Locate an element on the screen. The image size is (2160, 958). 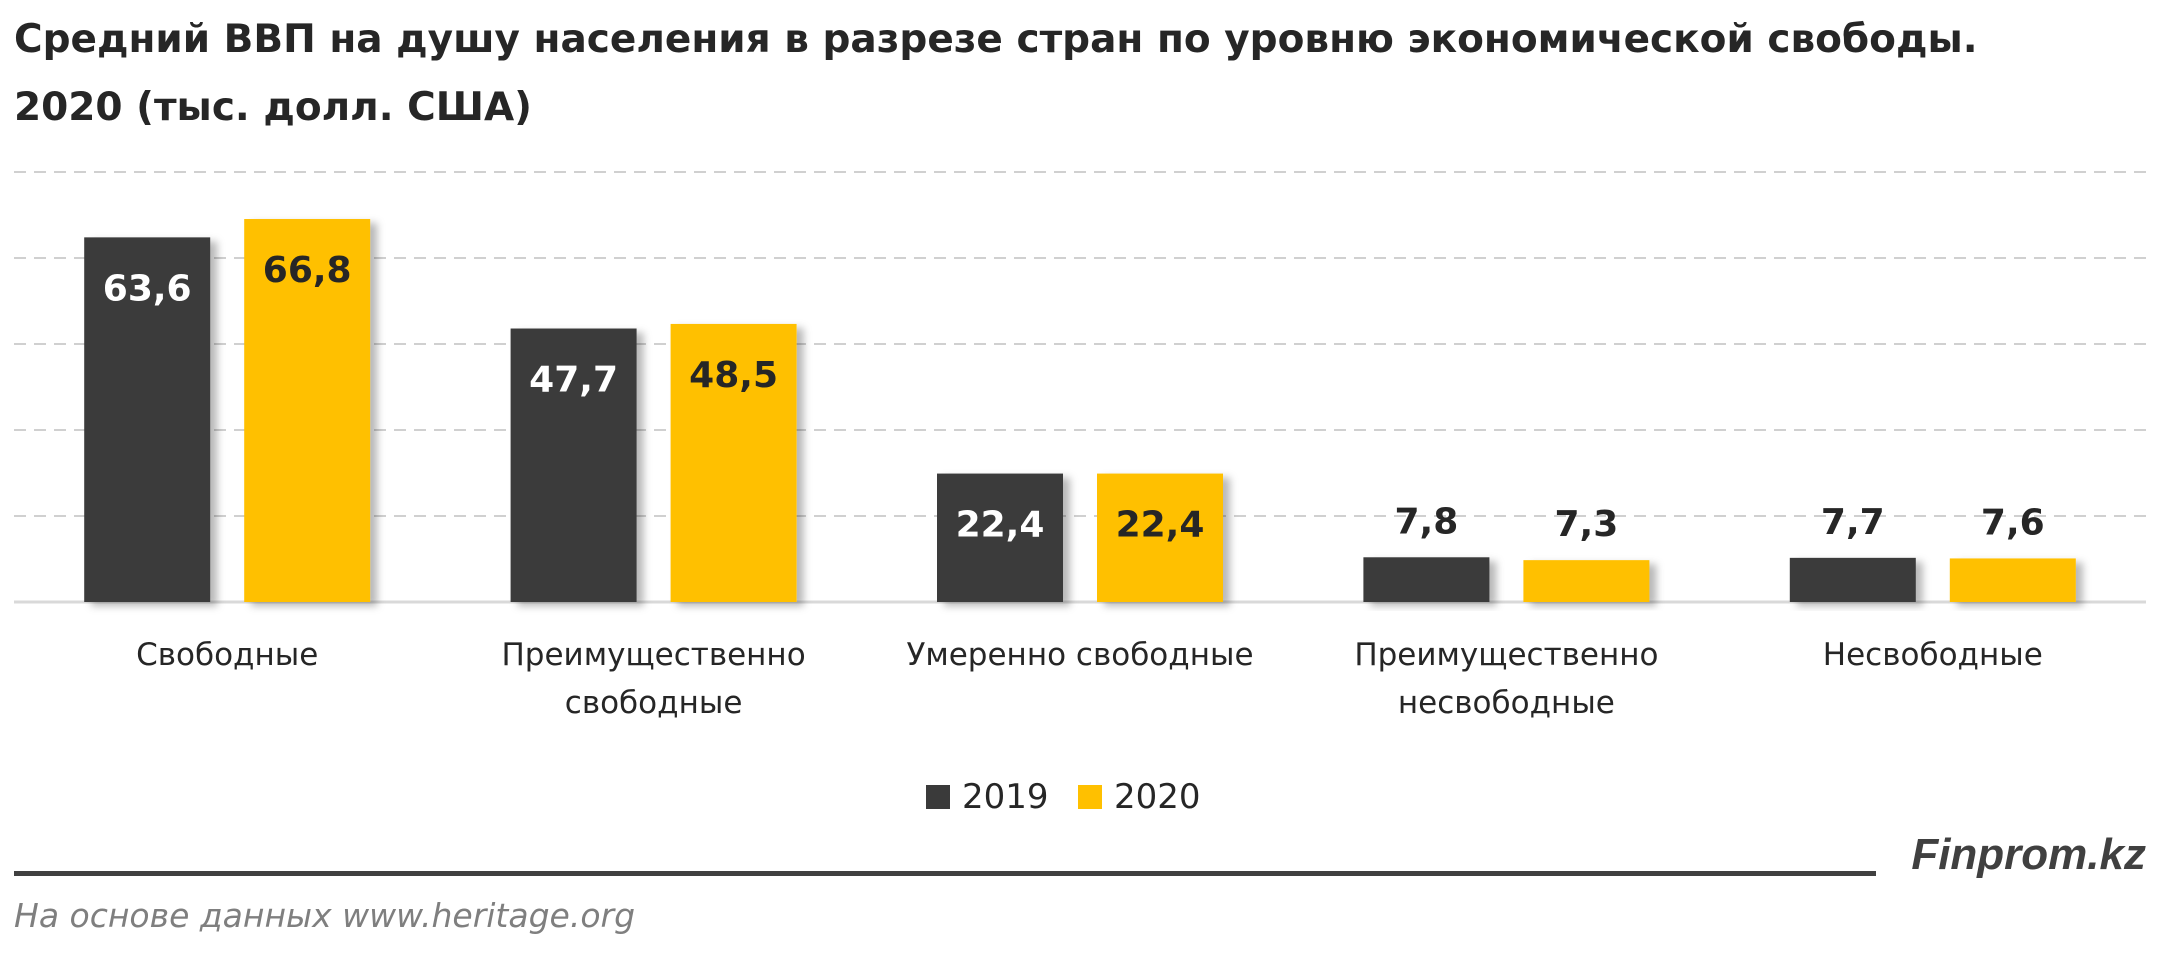
data-label: 48,5 is located at coordinates (733, 375).